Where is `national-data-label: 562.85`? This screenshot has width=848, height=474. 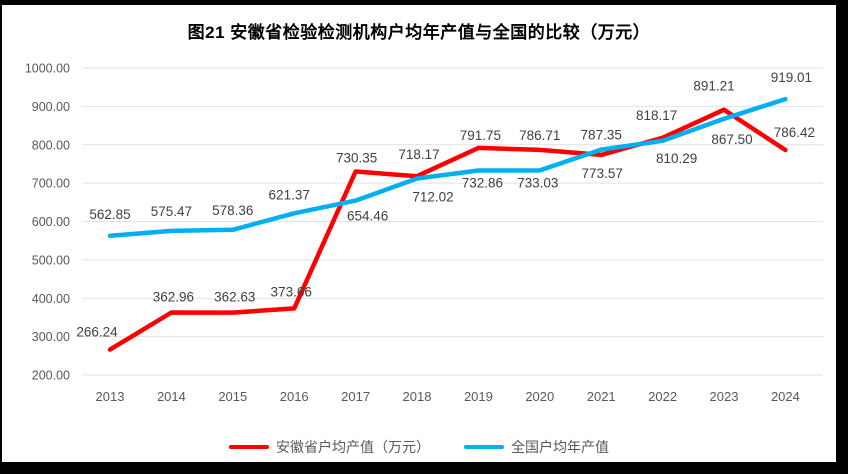
national-data-label: 562.85 is located at coordinates (109, 214).